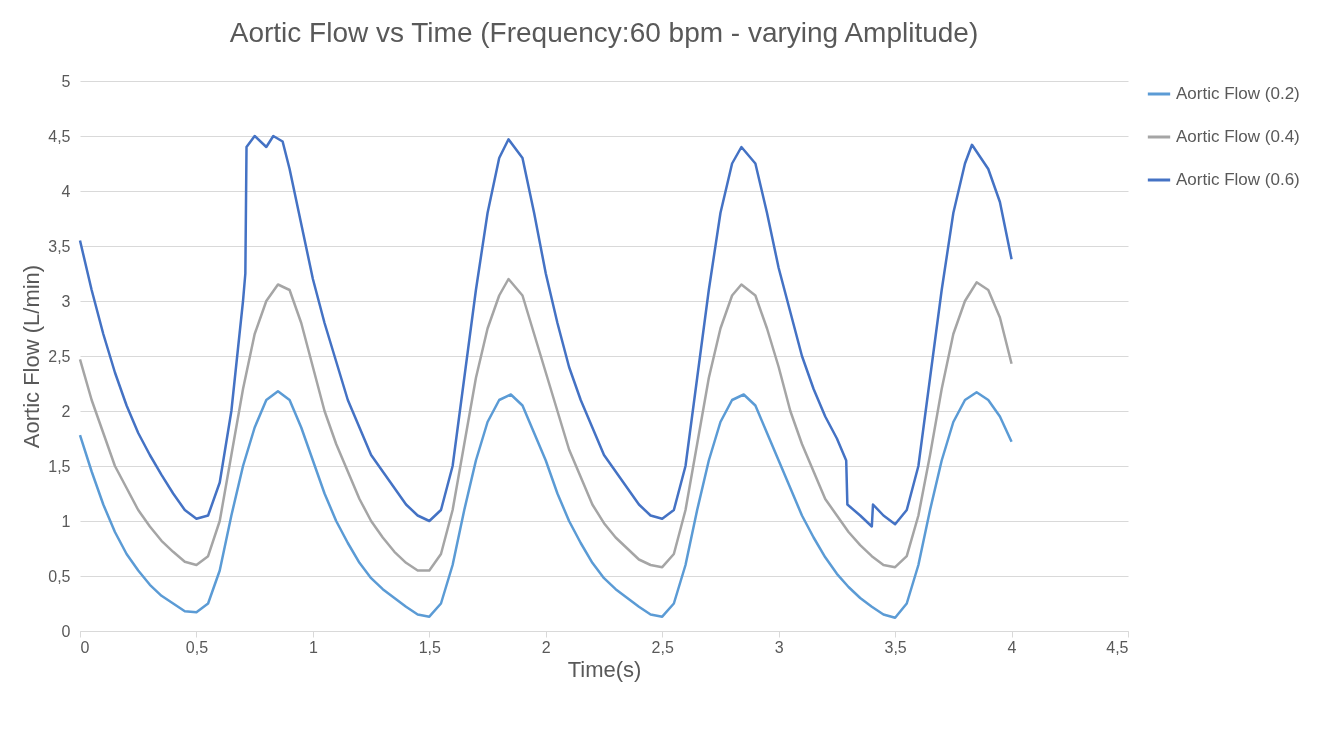 The image size is (1336, 737). Describe the element at coordinates (59, 576) in the screenshot. I see `y-tick-label: 0,5` at that location.